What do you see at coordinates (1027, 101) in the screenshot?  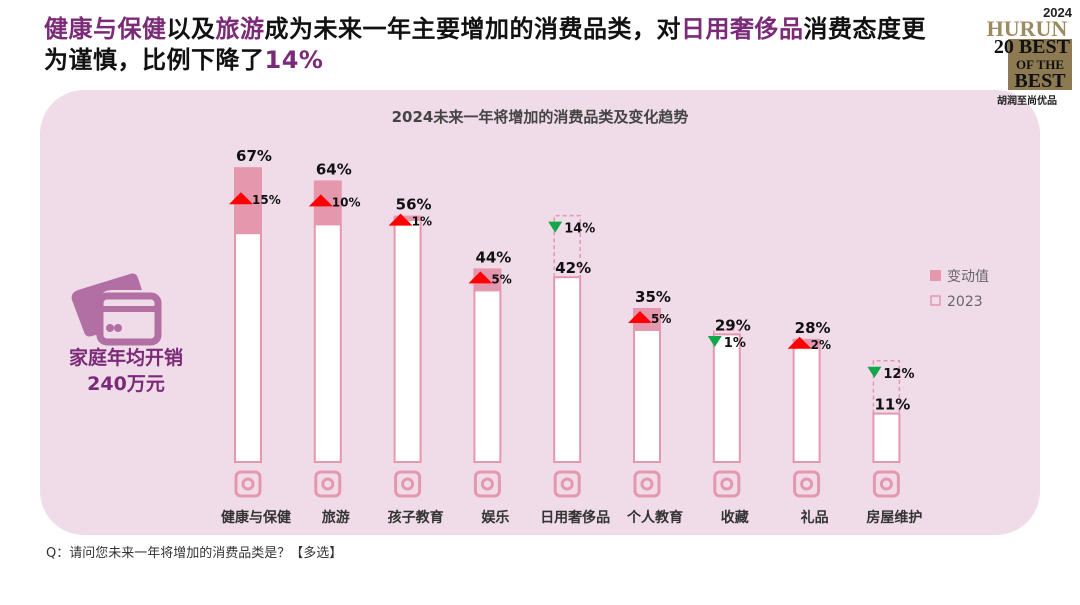 I see `logo-cn: 胡润至尚优品` at bounding box center [1027, 101].